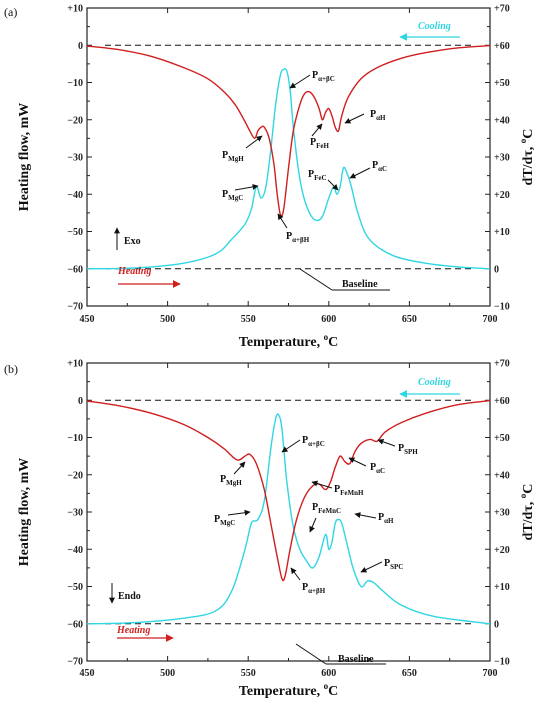 The image size is (550, 702). Describe the element at coordinates (389, 521) in the screenshot. I see `peak-label-h-sub: αH` at that location.